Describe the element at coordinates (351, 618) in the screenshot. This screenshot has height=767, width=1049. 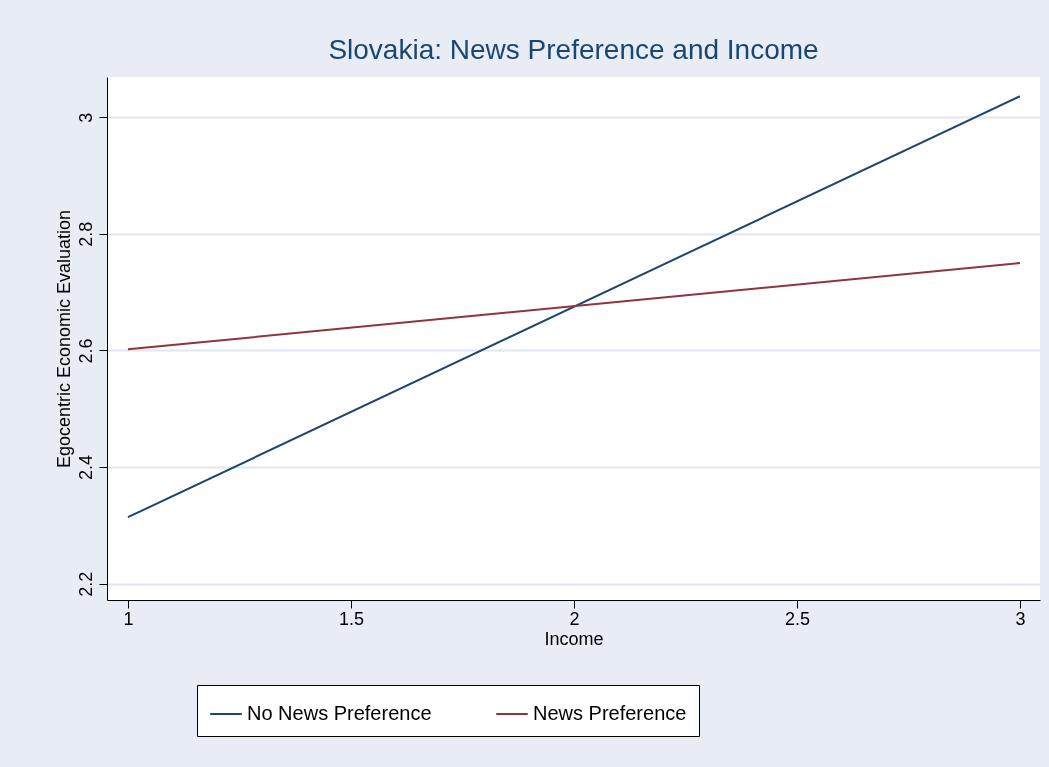
I see `x-tick-label: 1.5` at that location.